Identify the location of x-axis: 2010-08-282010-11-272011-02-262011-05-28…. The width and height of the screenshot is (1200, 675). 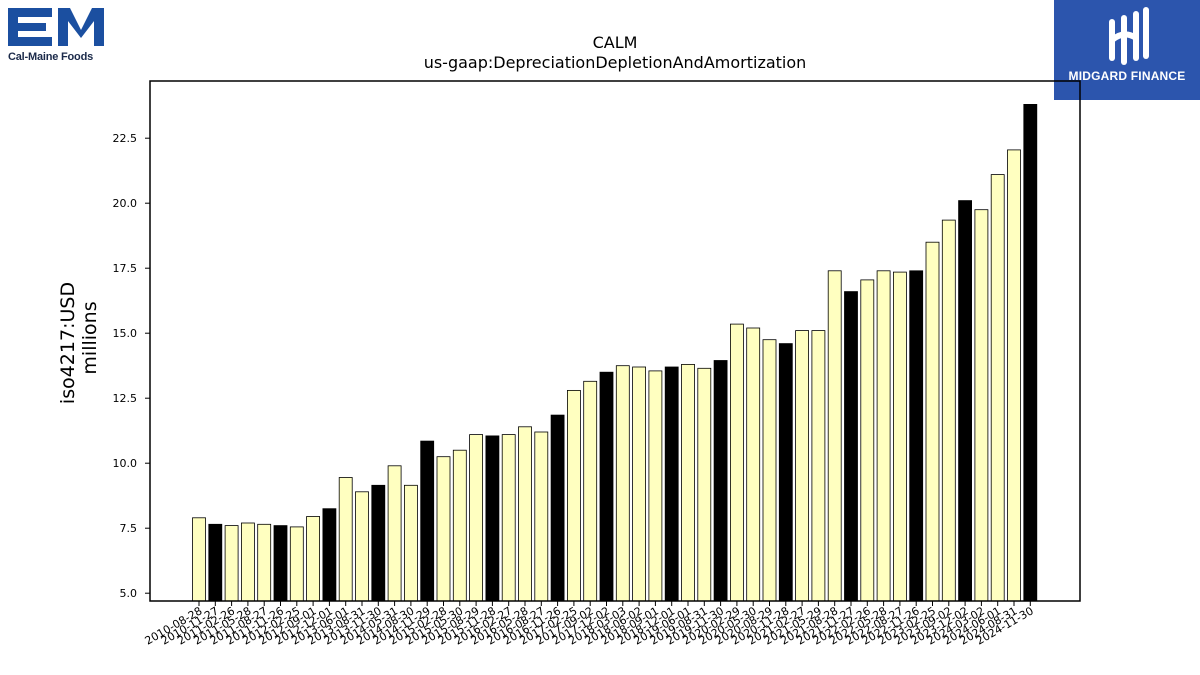
(589, 624).